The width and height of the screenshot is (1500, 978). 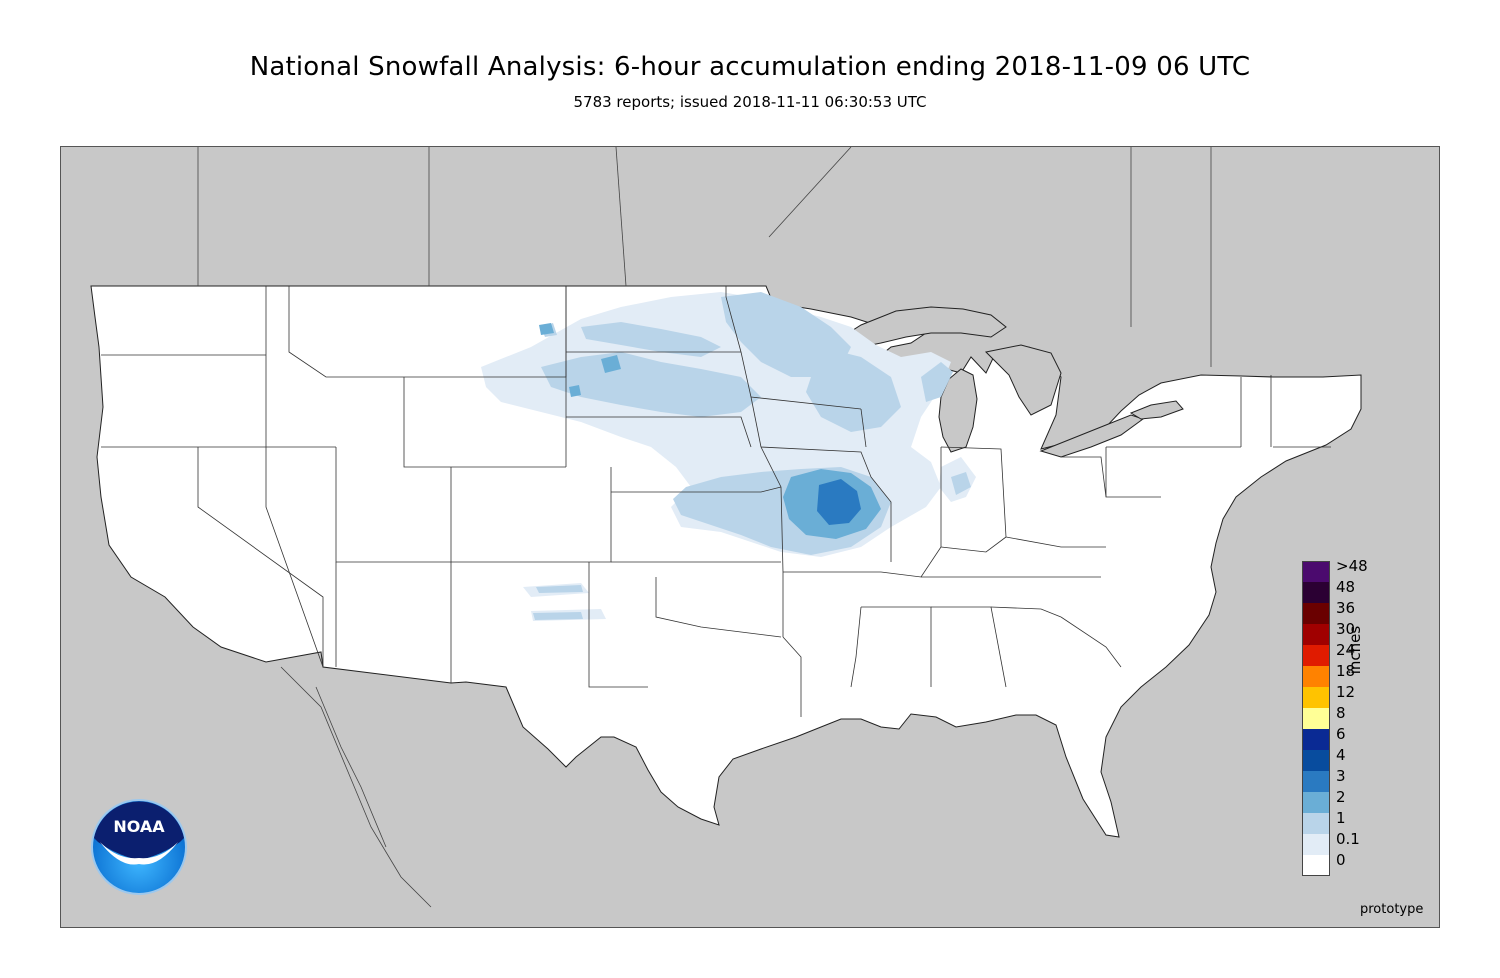 I want to click on legend-label: 4, so click(x=1341, y=755).